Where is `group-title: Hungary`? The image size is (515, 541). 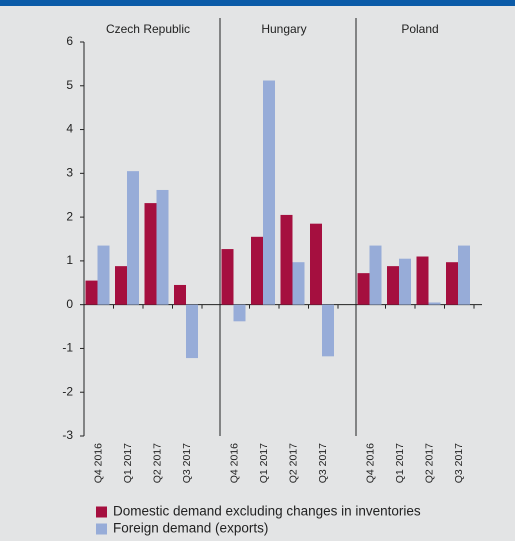
group-title: Hungary is located at coordinates (283, 29).